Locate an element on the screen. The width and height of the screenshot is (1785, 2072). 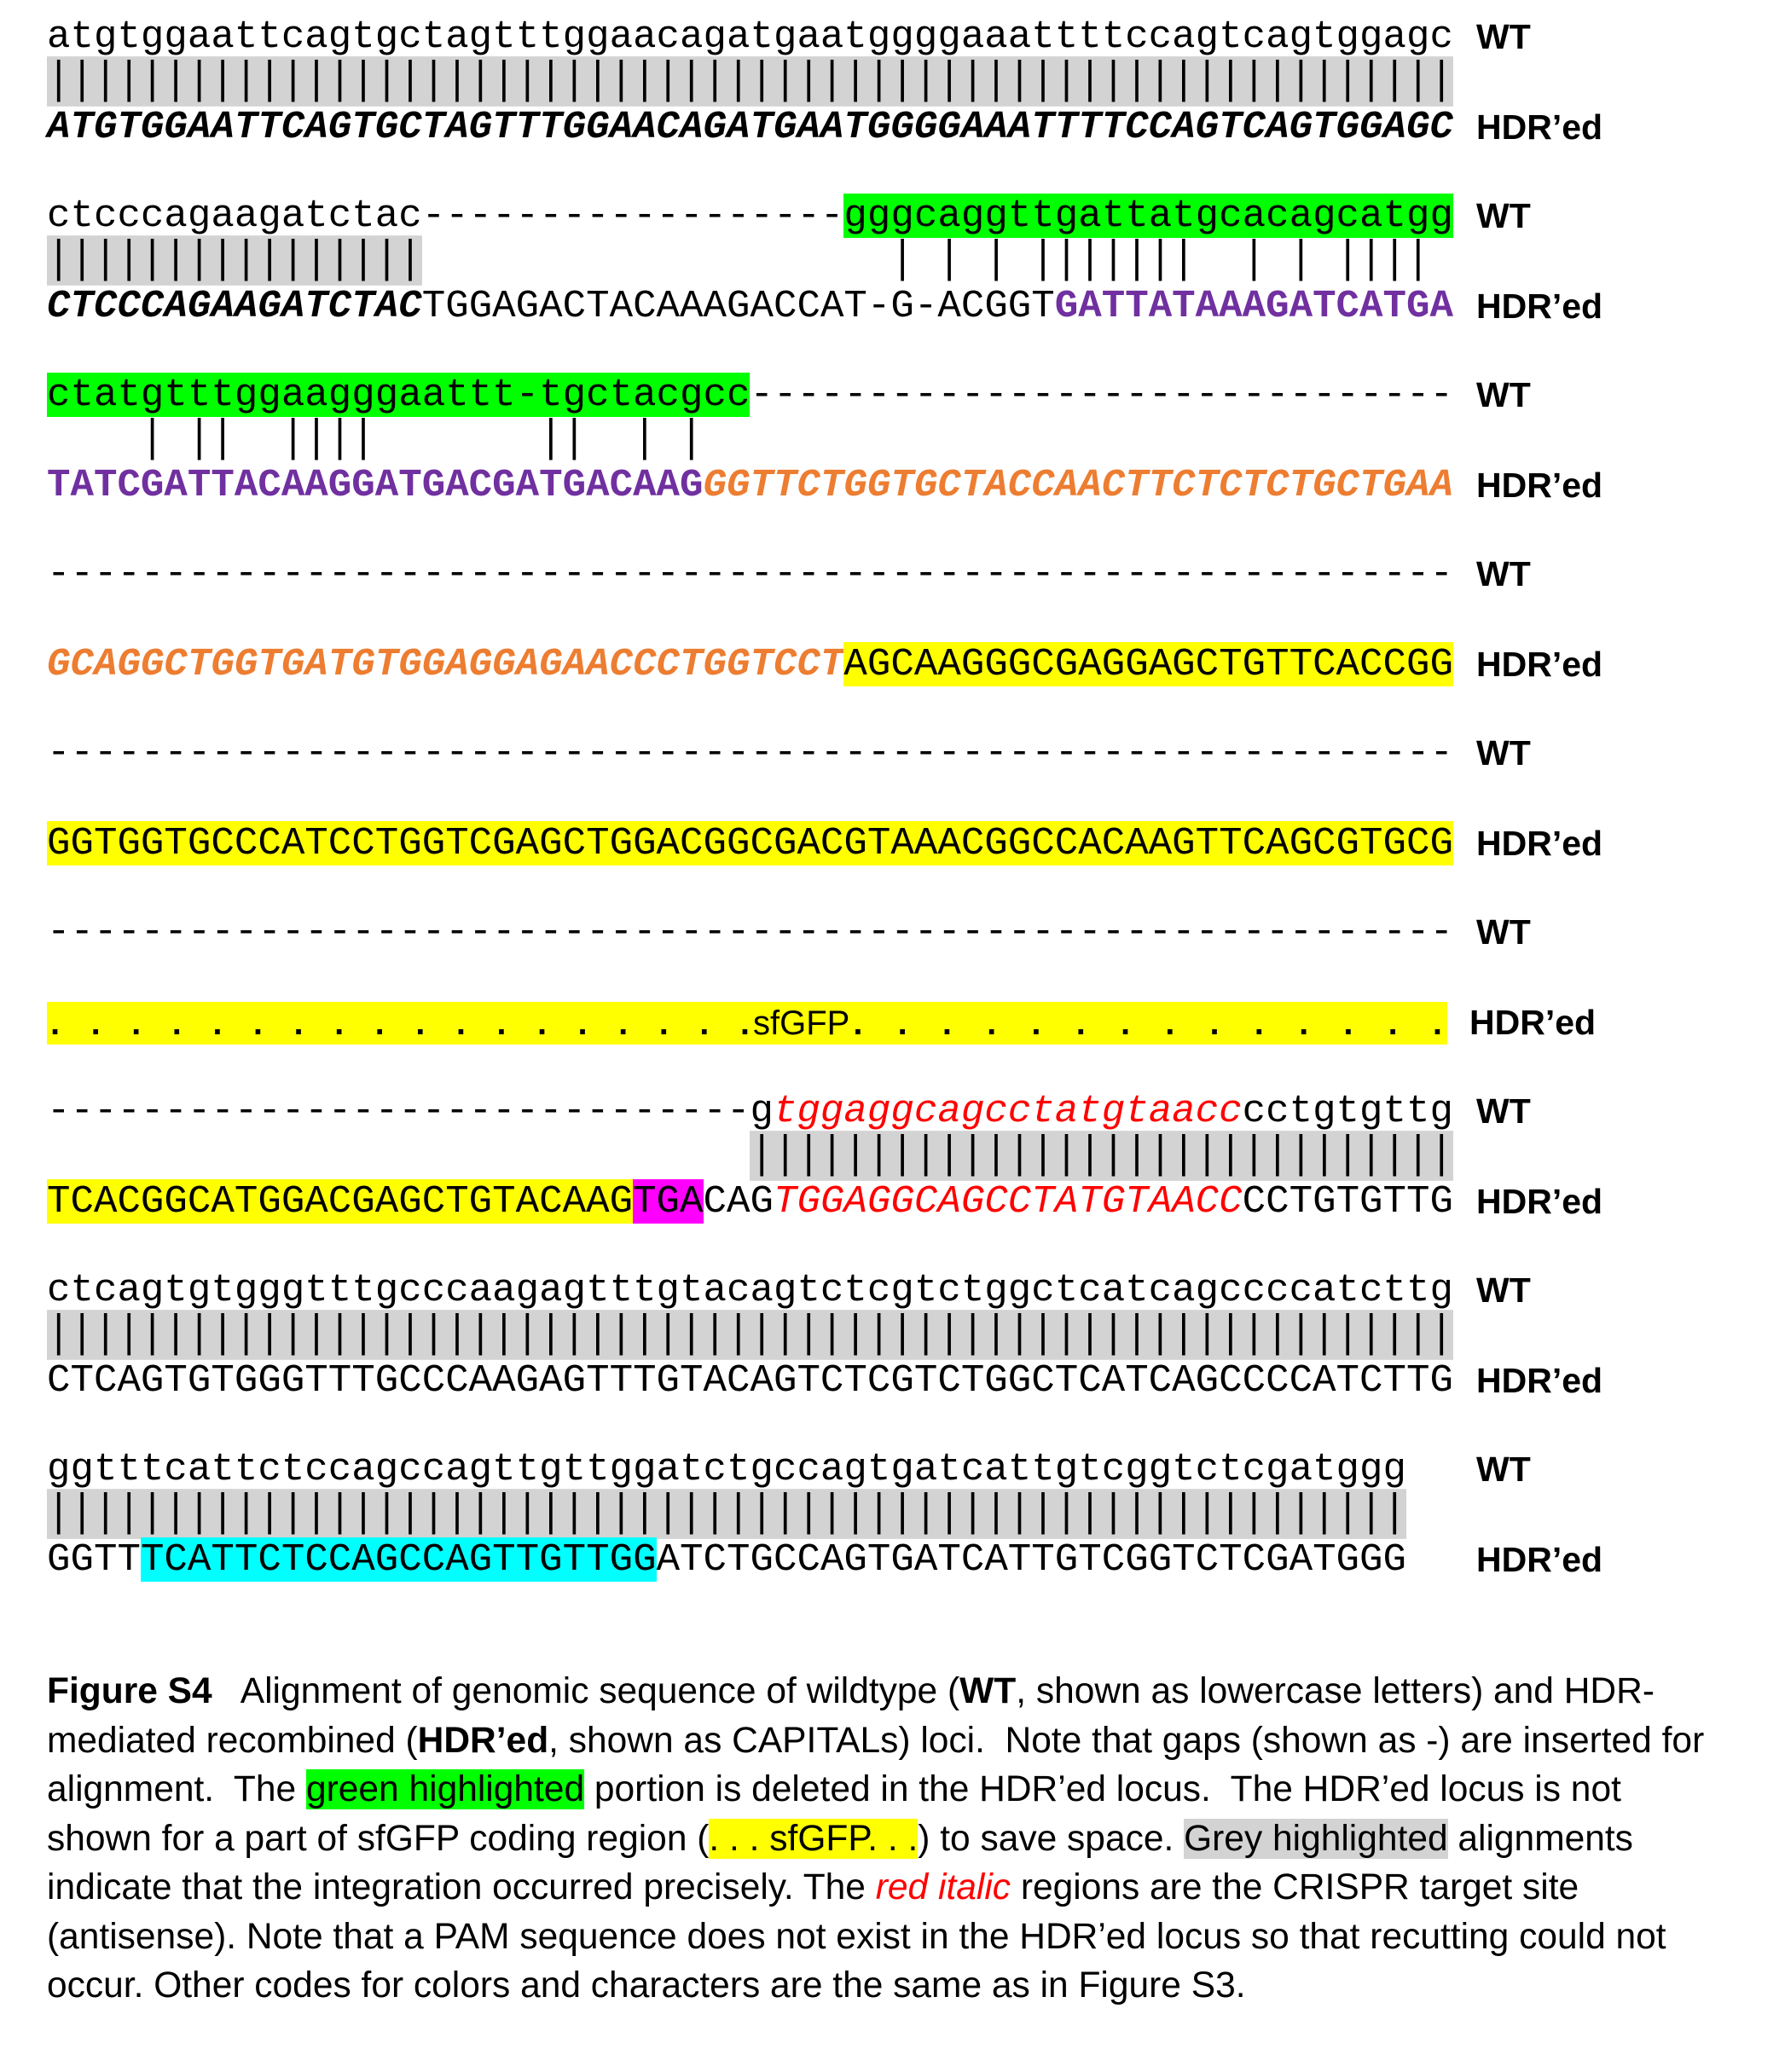
sequence-segment: GCAGGCTGGTGATGTGGAGGAGAACCCTGGTCCT is located at coordinates (445, 663).